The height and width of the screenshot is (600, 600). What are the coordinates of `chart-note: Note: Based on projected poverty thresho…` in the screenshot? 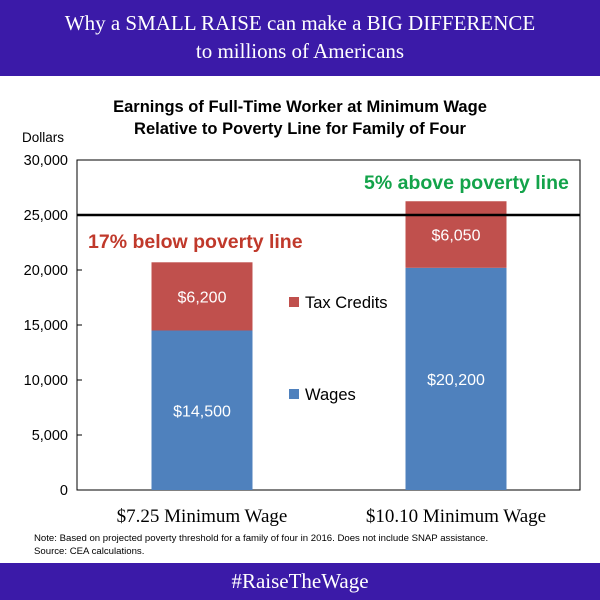 It's located at (261, 545).